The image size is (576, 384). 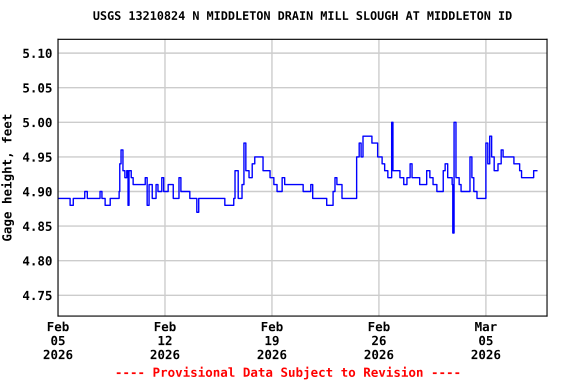 I want to click on y-tick-label: 5.00, so click(x=37, y=123).